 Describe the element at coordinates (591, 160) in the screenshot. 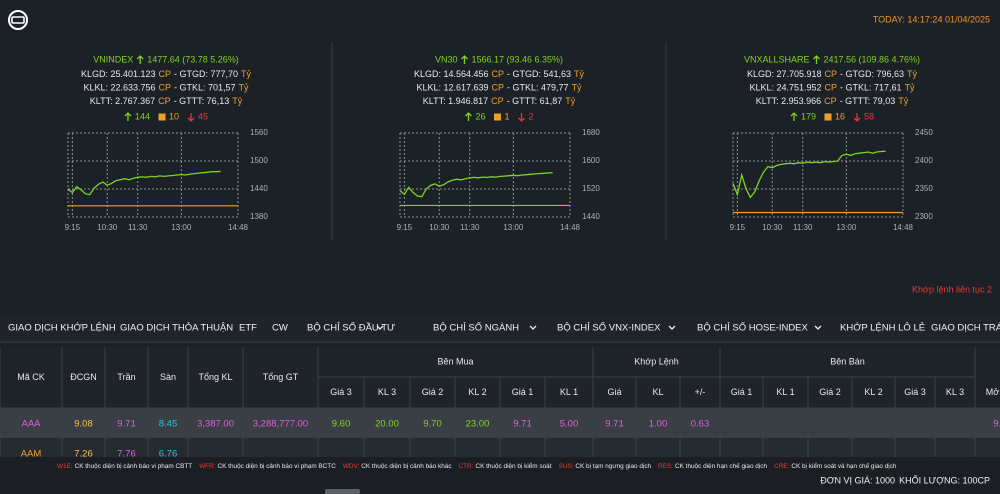

I see `y-tick-label: 1600` at that location.